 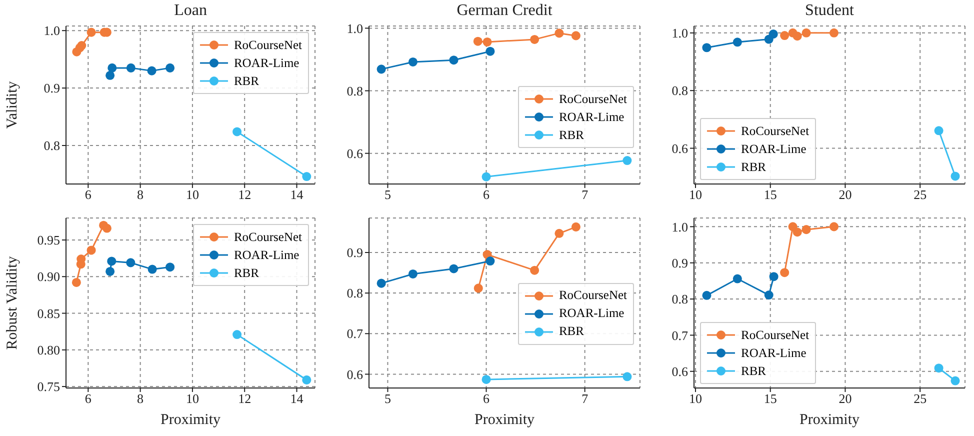 What do you see at coordinates (355, 334) in the screenshot?
I see `y-tick-label: 0.7` at bounding box center [355, 334].